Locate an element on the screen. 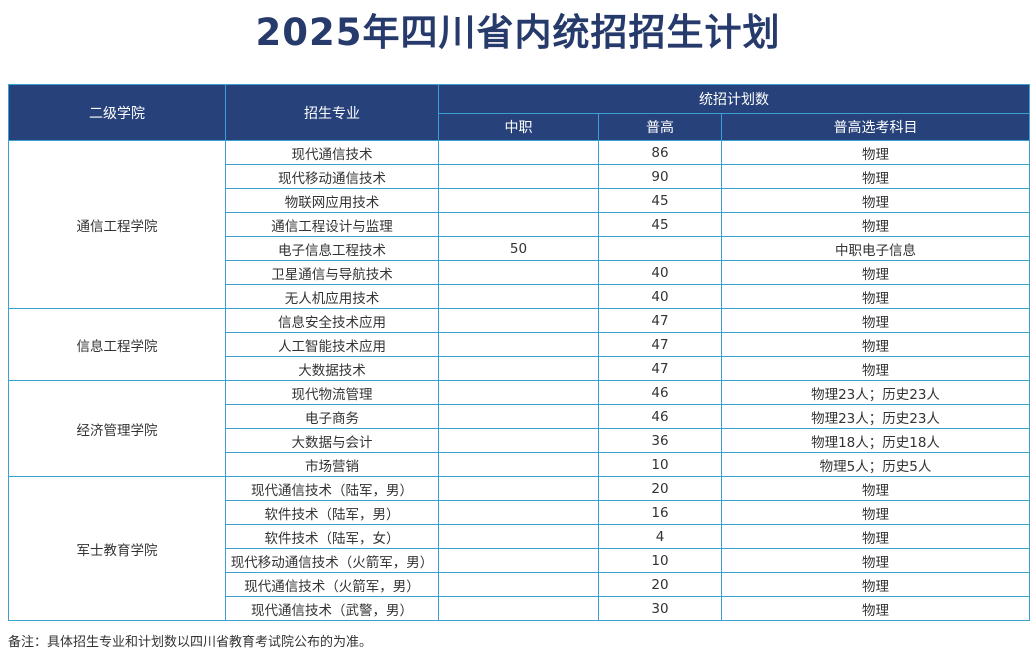 The width and height of the screenshot is (1036, 660). major-cell: 无人机应用技术 is located at coordinates (332, 296).